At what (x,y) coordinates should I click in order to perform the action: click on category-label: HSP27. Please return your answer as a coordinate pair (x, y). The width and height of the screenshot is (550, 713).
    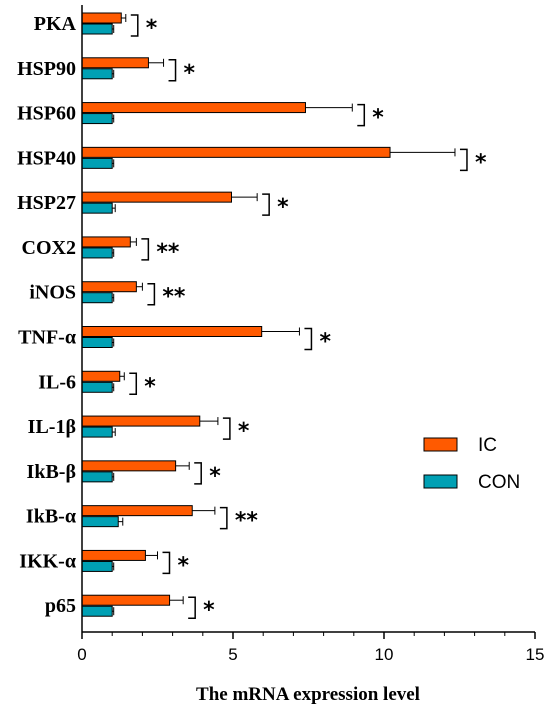
    Looking at the image, I should click on (46, 203).